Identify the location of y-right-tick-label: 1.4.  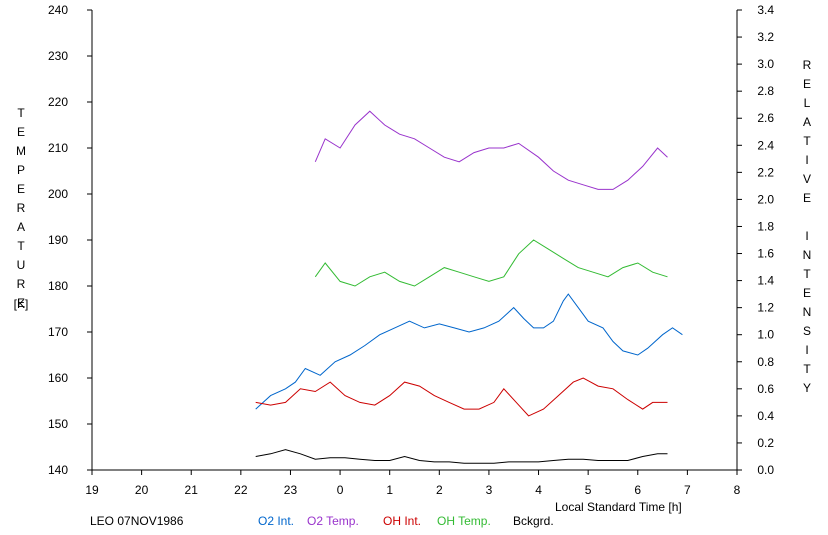
(765, 281).